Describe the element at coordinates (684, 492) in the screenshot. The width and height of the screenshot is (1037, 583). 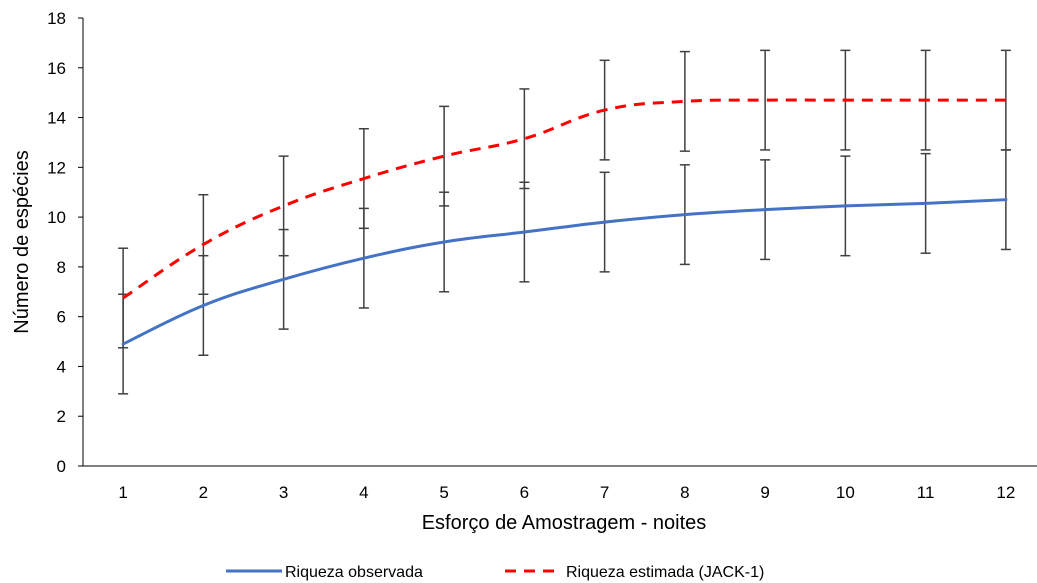
I see `x-tick-label: 8` at that location.